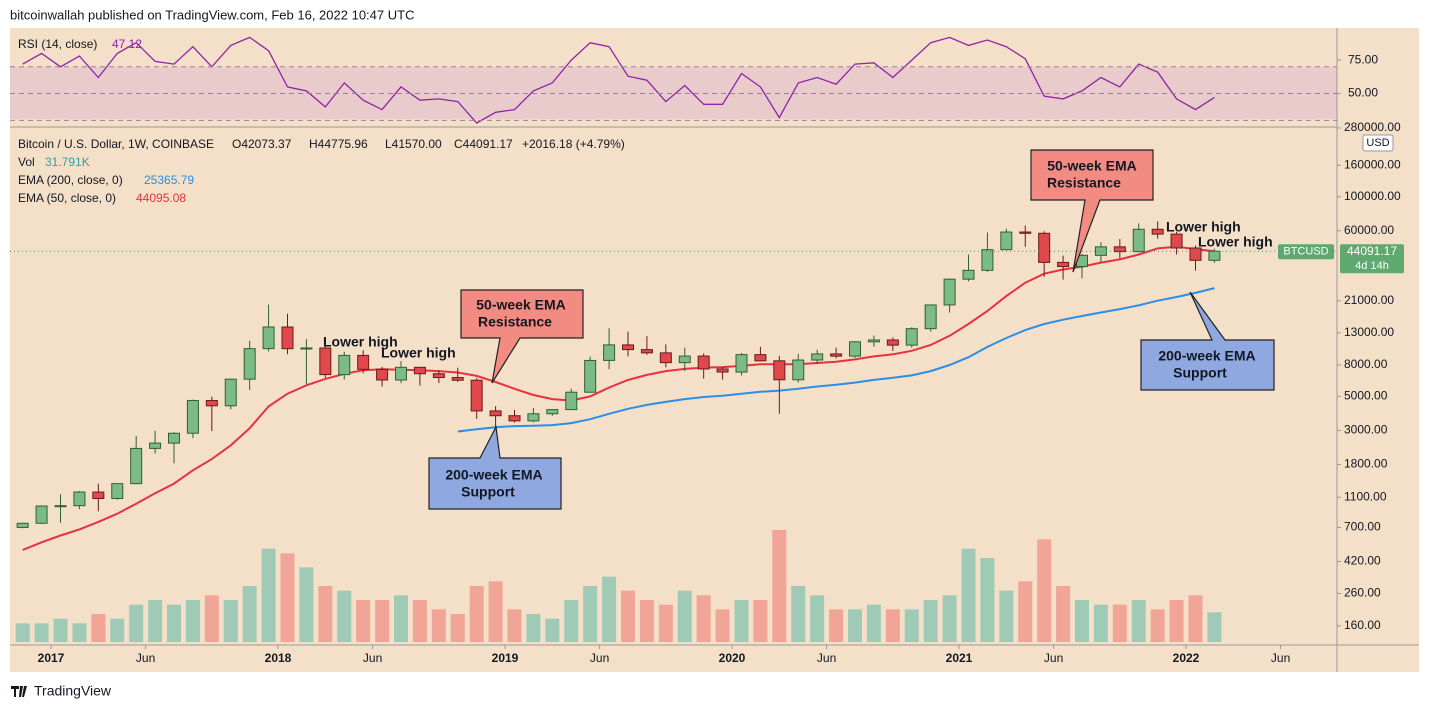  What do you see at coordinates (278, 658) in the screenshot?
I see `x-tick-label: 2018` at bounding box center [278, 658].